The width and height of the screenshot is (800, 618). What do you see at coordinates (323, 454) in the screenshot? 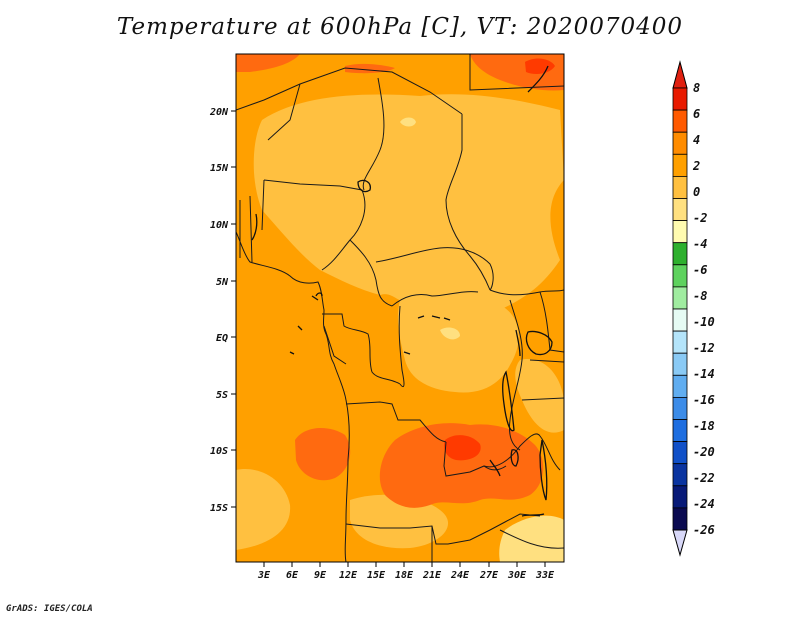
I see `hot-region-southwest` at bounding box center [323, 454].